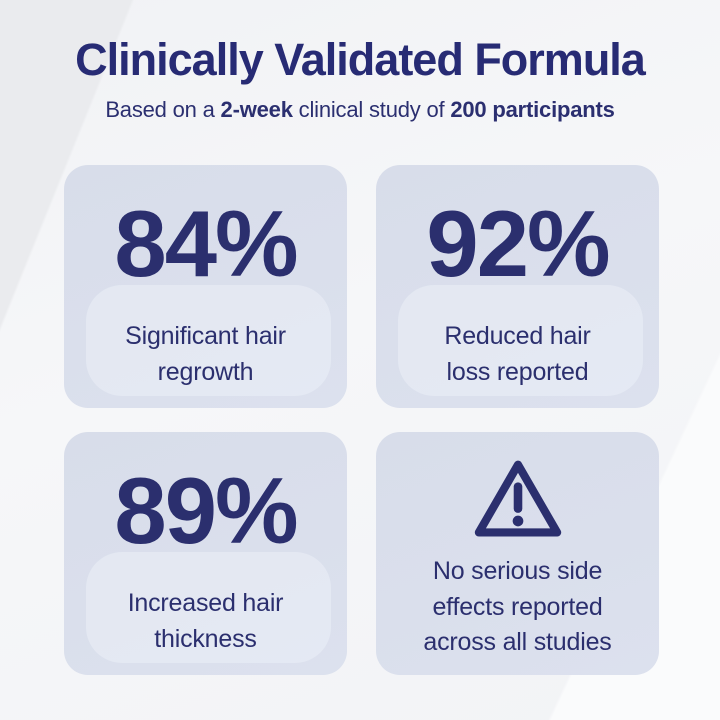 The width and height of the screenshot is (720, 720). Describe the element at coordinates (163, 110) in the screenshot. I see `subtitle-lead: Based on a` at that location.